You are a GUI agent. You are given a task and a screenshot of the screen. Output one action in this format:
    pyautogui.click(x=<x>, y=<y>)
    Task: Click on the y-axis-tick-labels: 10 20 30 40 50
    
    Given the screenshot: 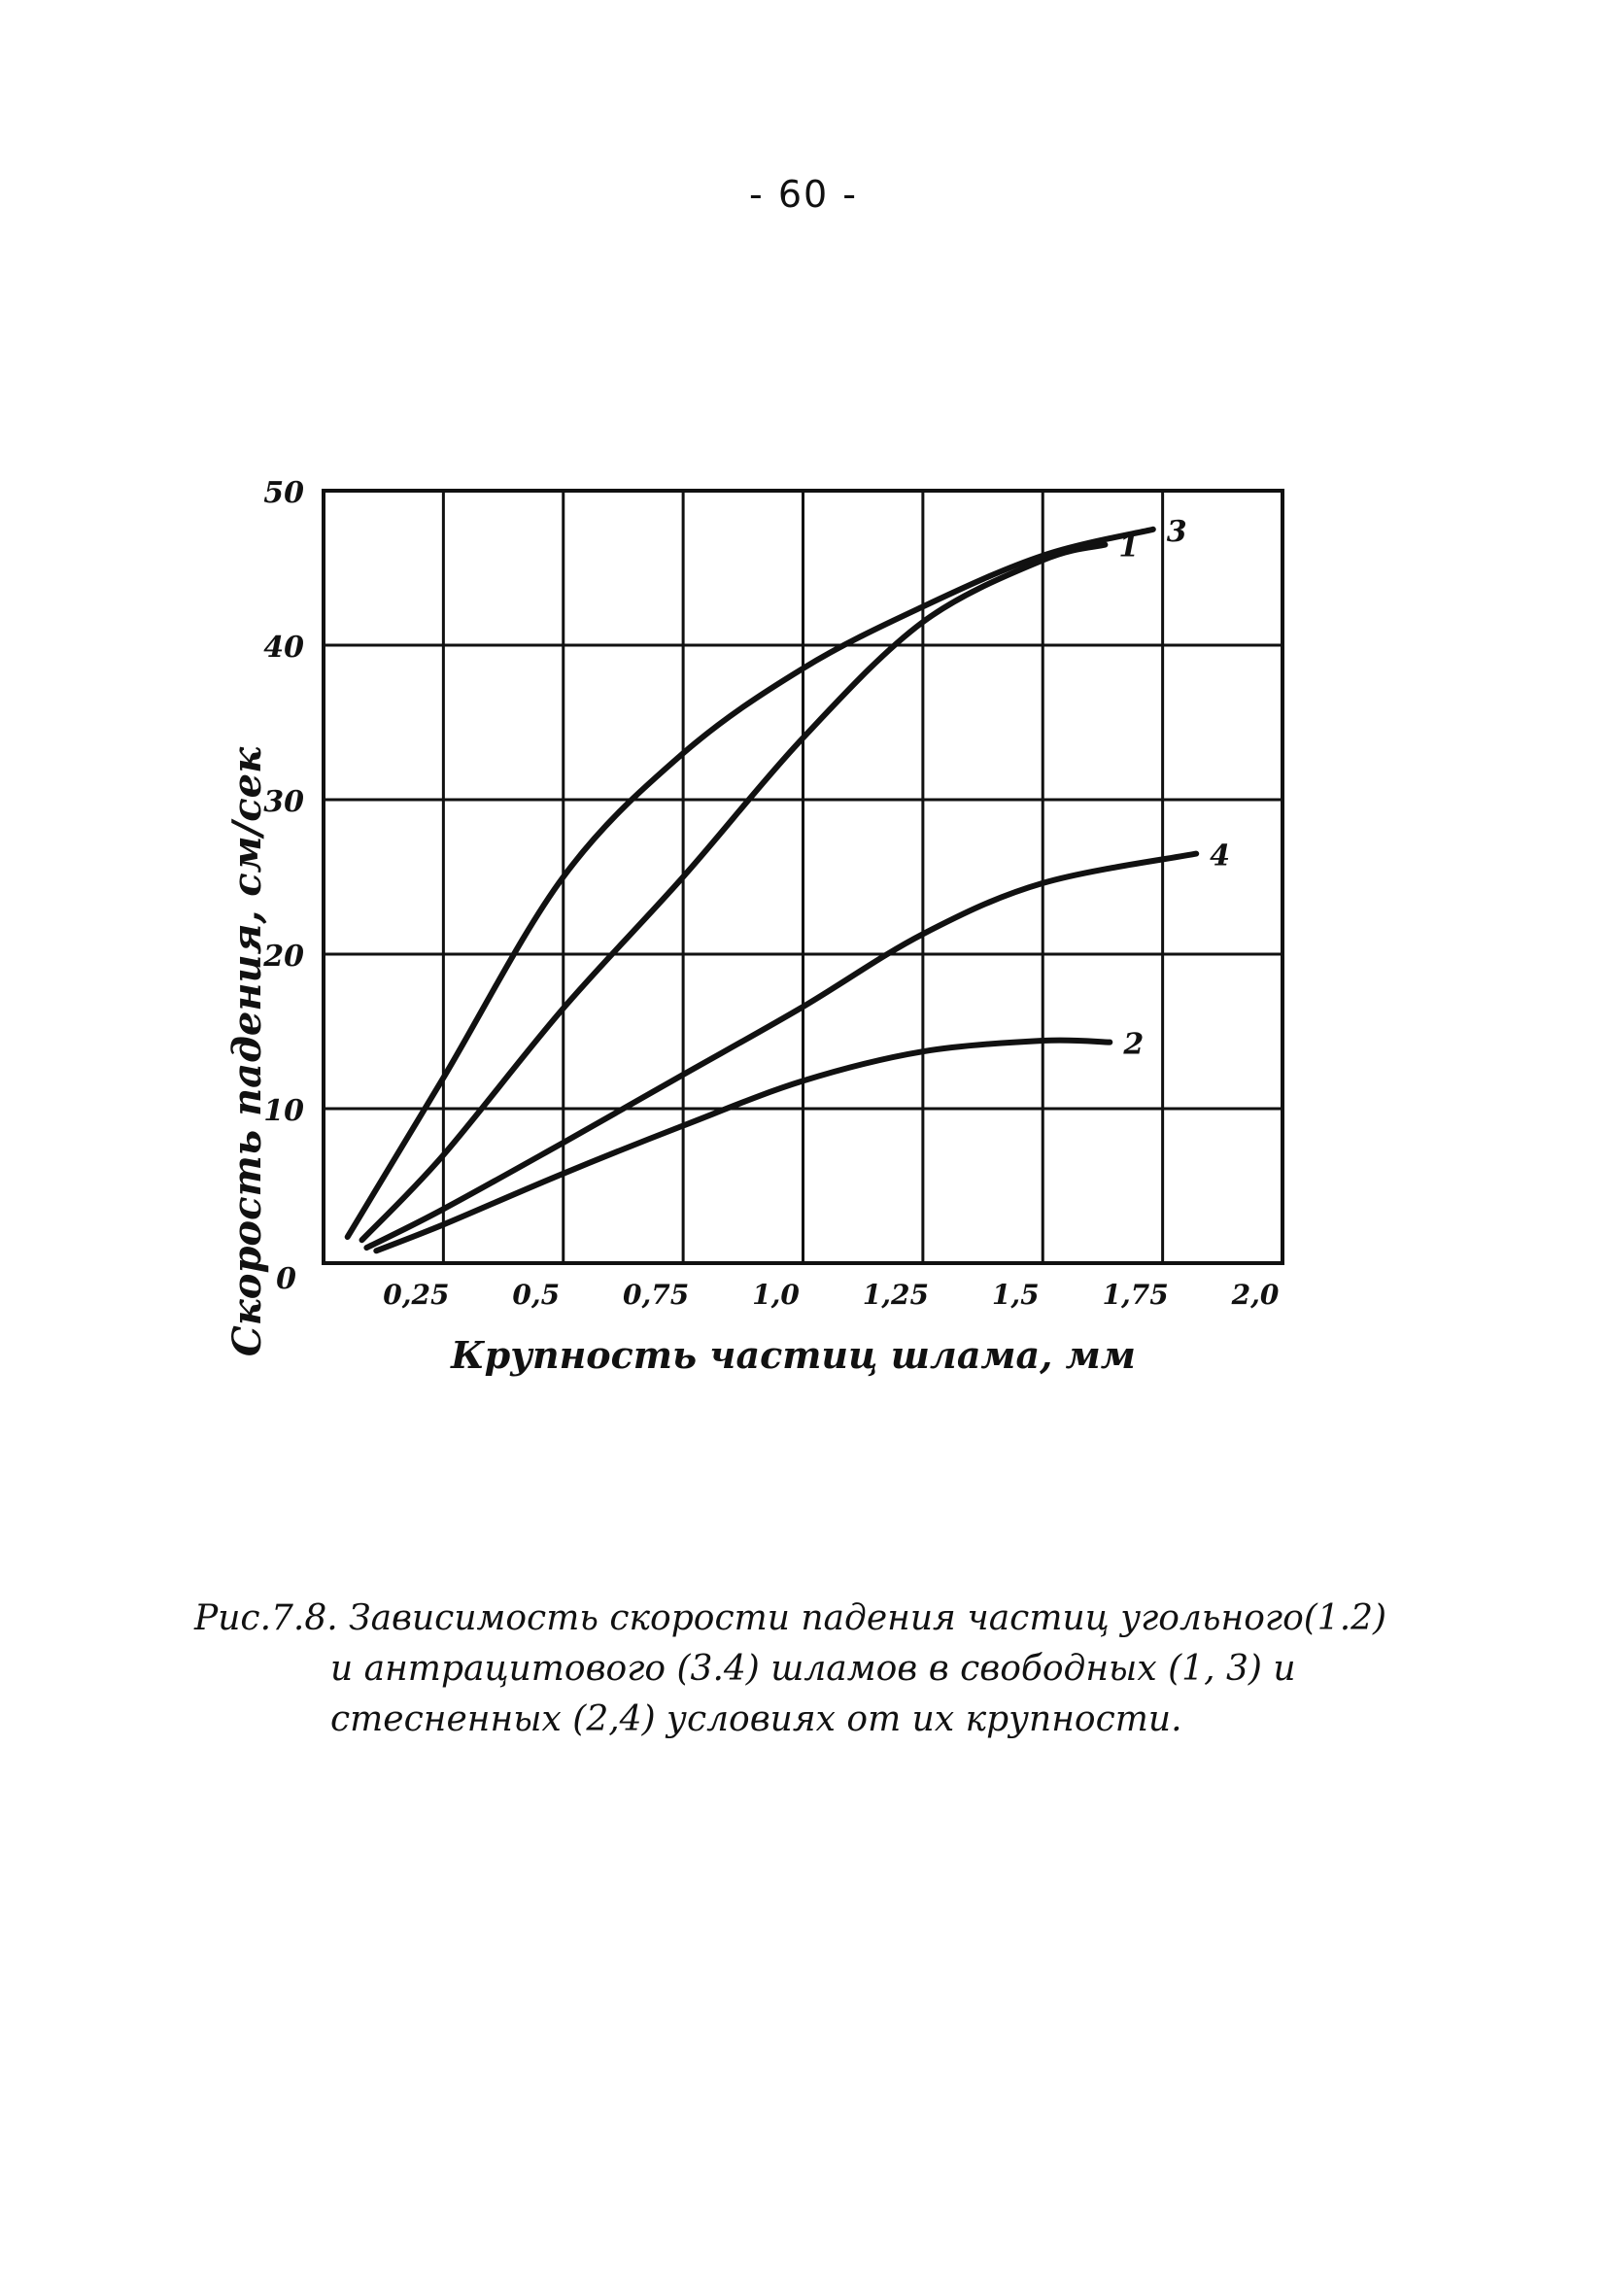 What is the action you would take?
    pyautogui.click(x=283, y=802)
    